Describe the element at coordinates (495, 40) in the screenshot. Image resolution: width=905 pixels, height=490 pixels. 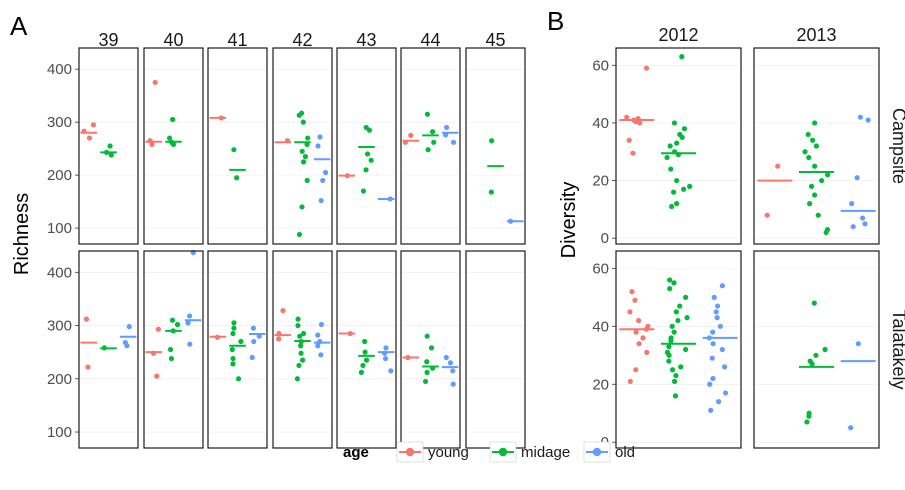
I see `column-strip-label: 45` at that location.